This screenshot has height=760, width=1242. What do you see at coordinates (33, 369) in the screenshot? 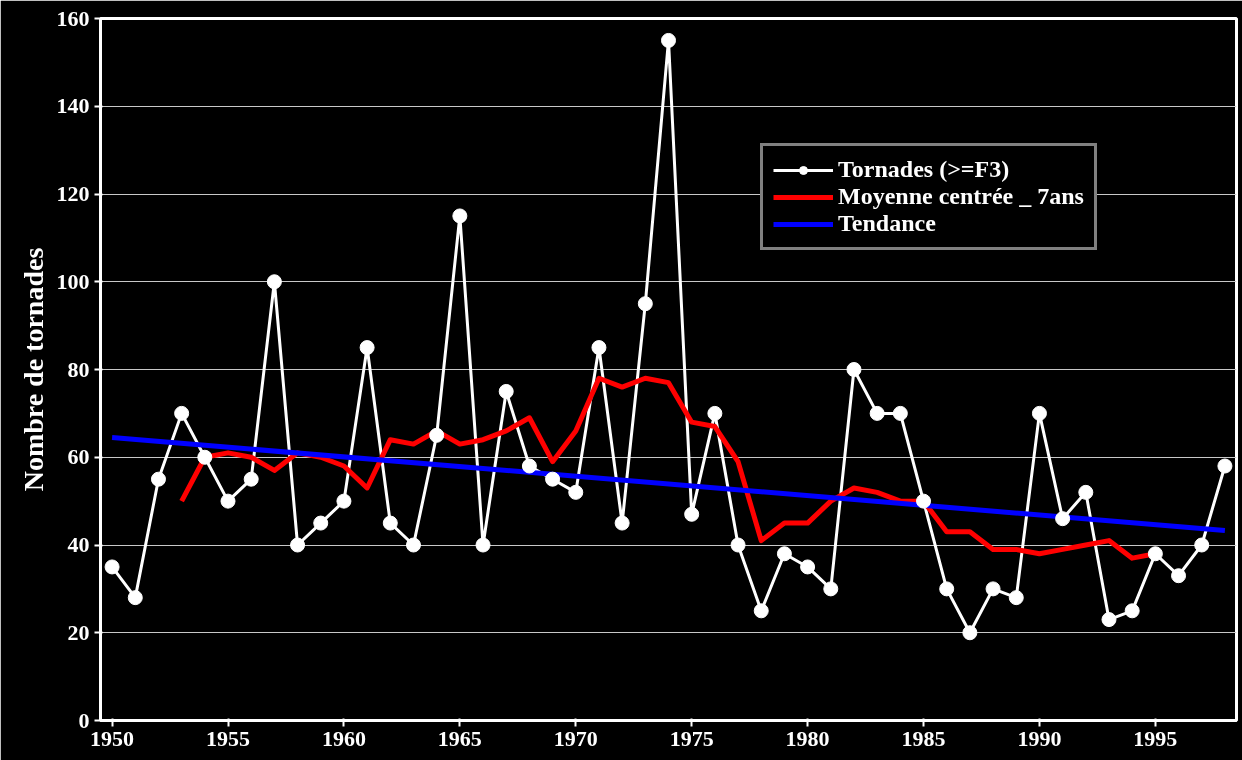
I see `y-axis-title: Nombre de tornades` at bounding box center [33, 369].